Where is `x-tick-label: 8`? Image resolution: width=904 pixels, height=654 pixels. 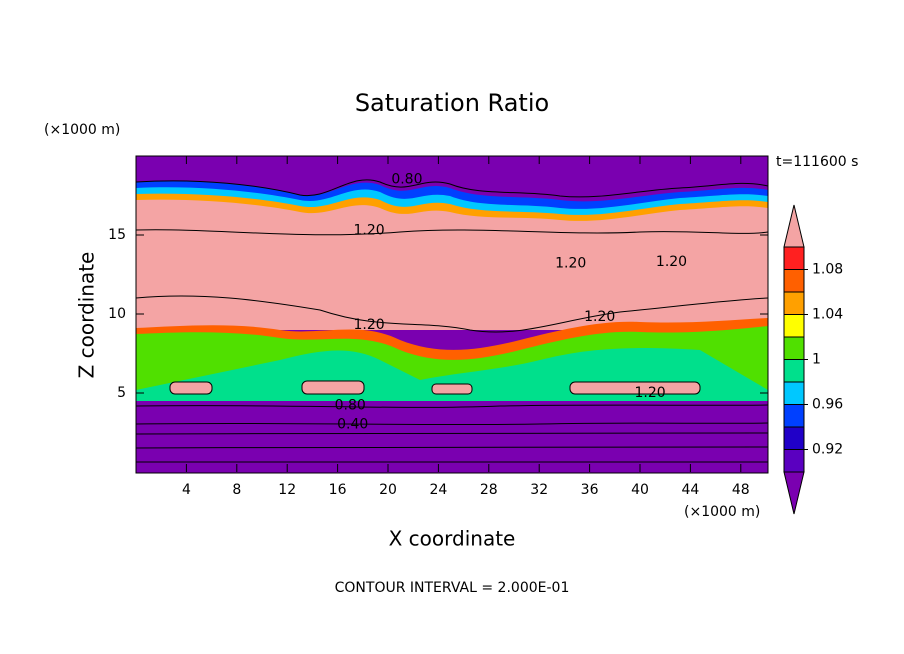
x-tick-label: 8 is located at coordinates (236, 490).